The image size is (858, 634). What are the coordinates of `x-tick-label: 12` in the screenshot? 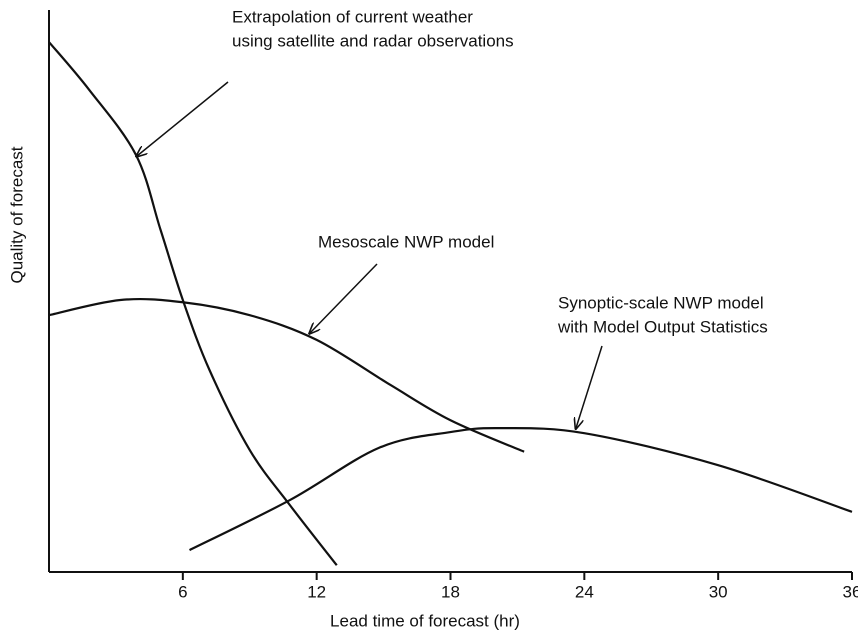 It's located at (316, 591).